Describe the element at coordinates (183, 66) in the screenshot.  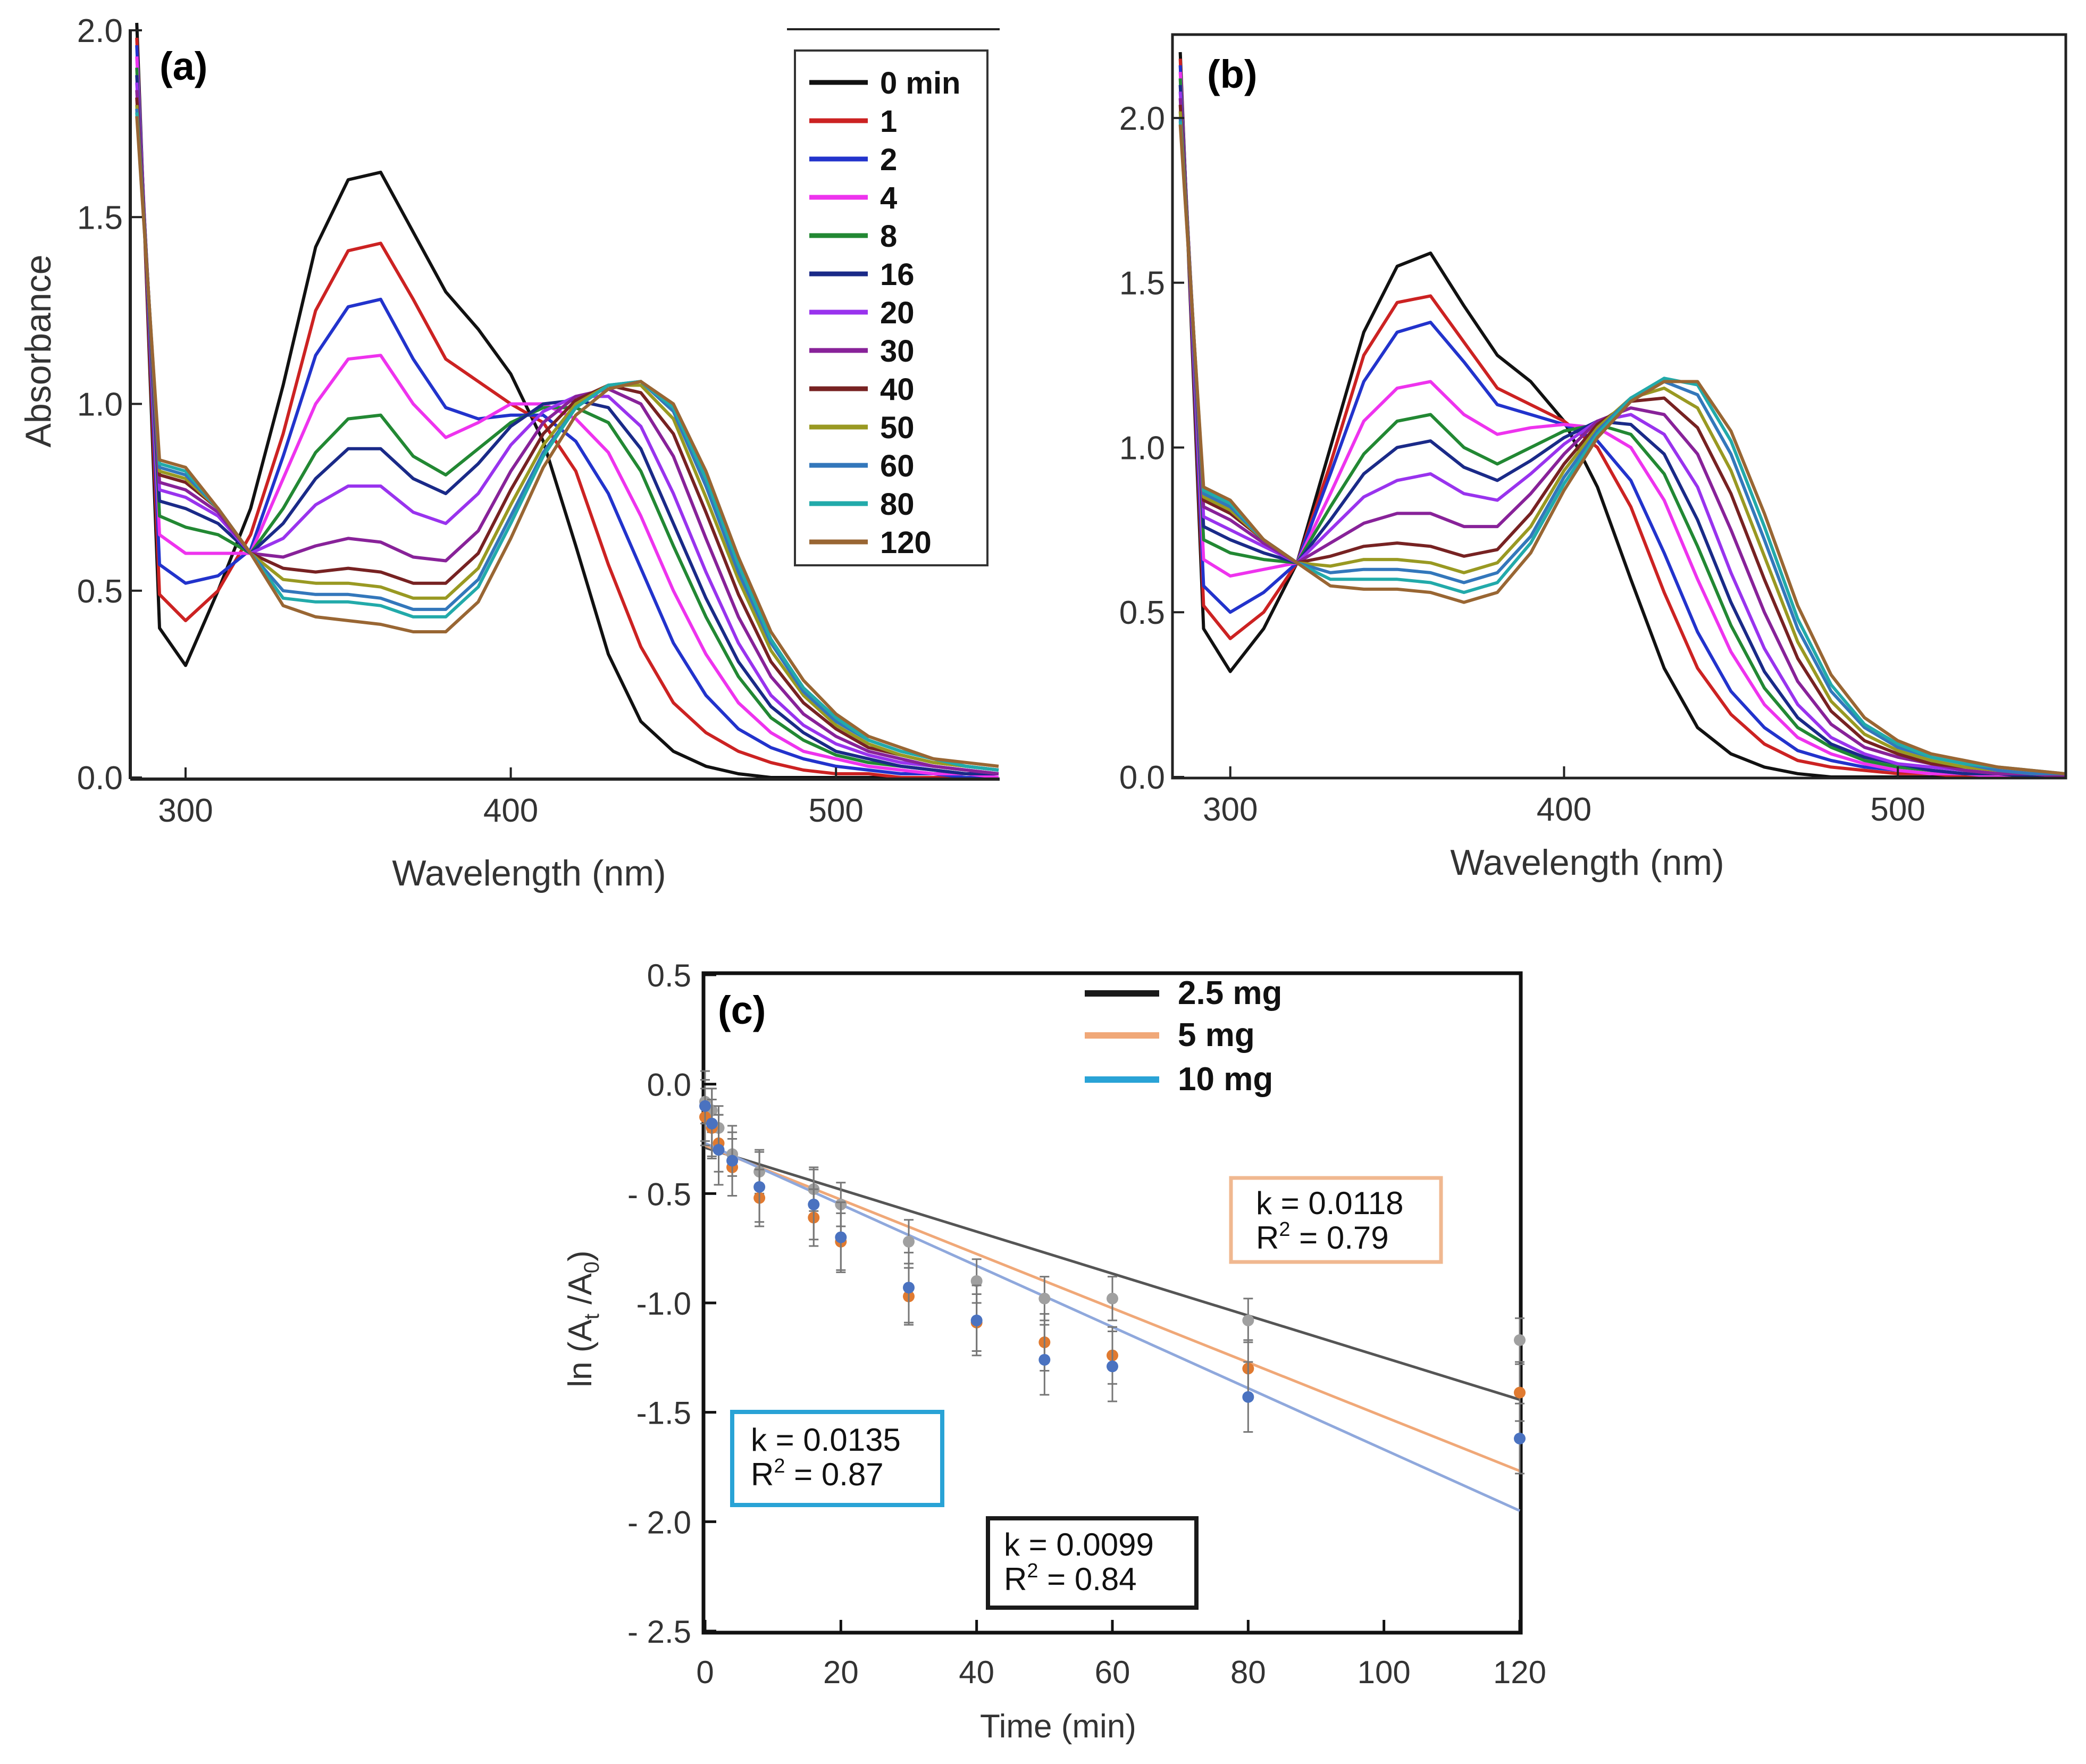
I see `panel-a-label: (a)` at that location.